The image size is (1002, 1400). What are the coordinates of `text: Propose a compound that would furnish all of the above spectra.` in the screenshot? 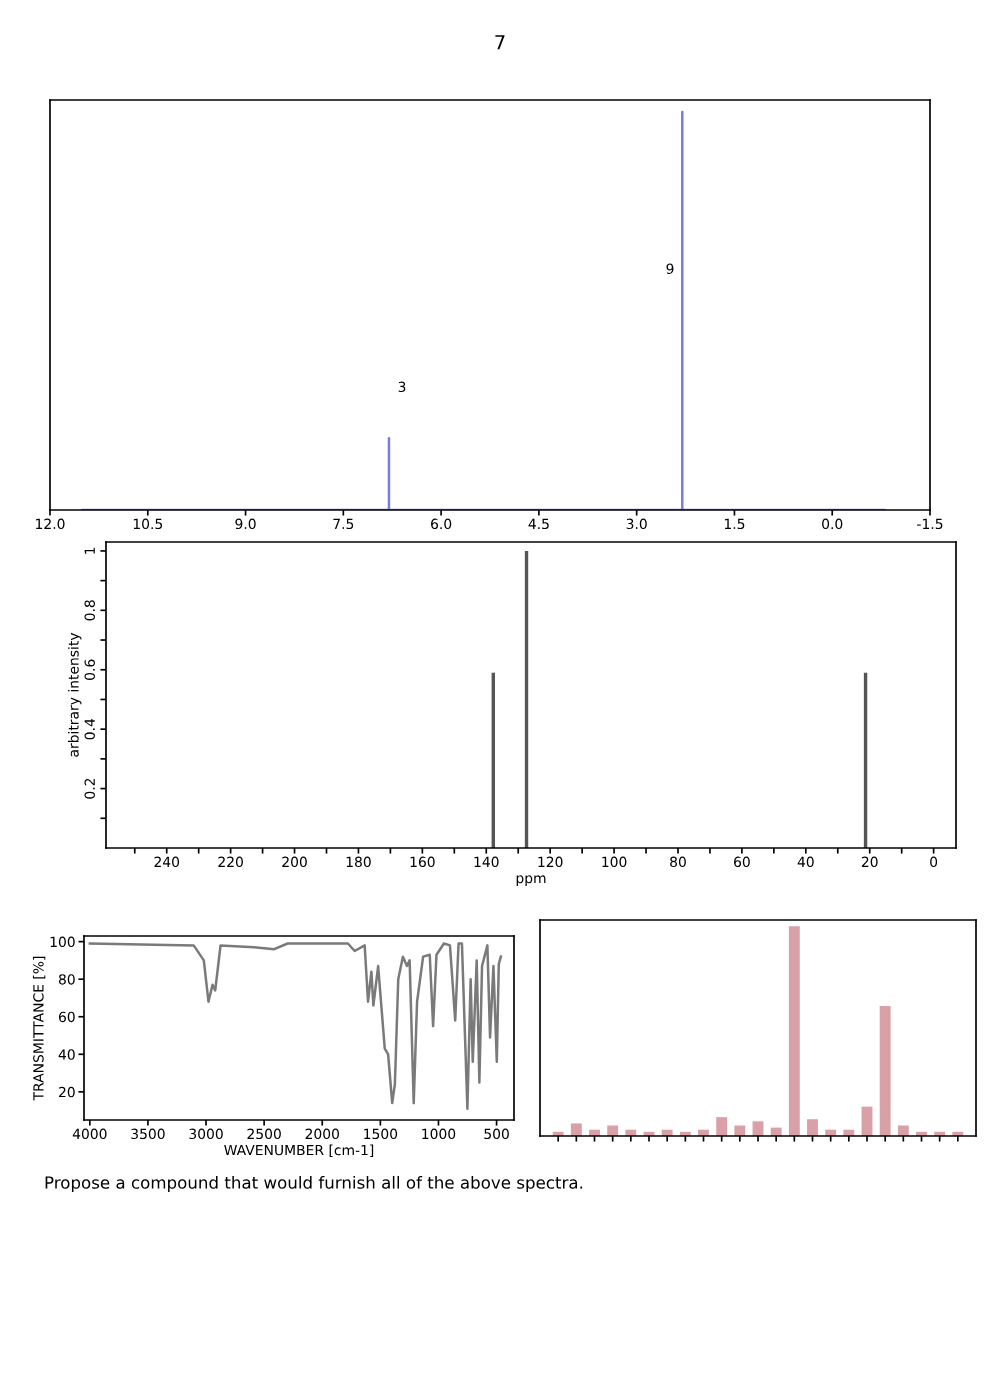 It's located at (314, 1184).